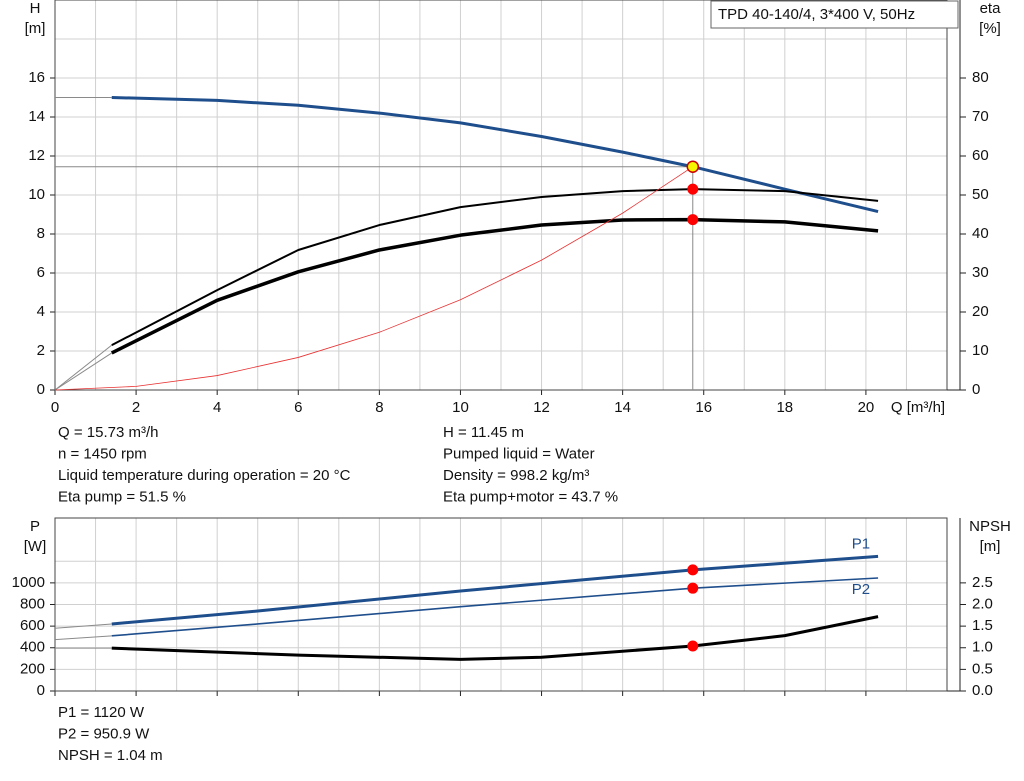 The width and height of the screenshot is (1024, 781). What do you see at coordinates (982, 647) in the screenshot?
I see `y2-tick-label: 1.0` at bounding box center [982, 647].